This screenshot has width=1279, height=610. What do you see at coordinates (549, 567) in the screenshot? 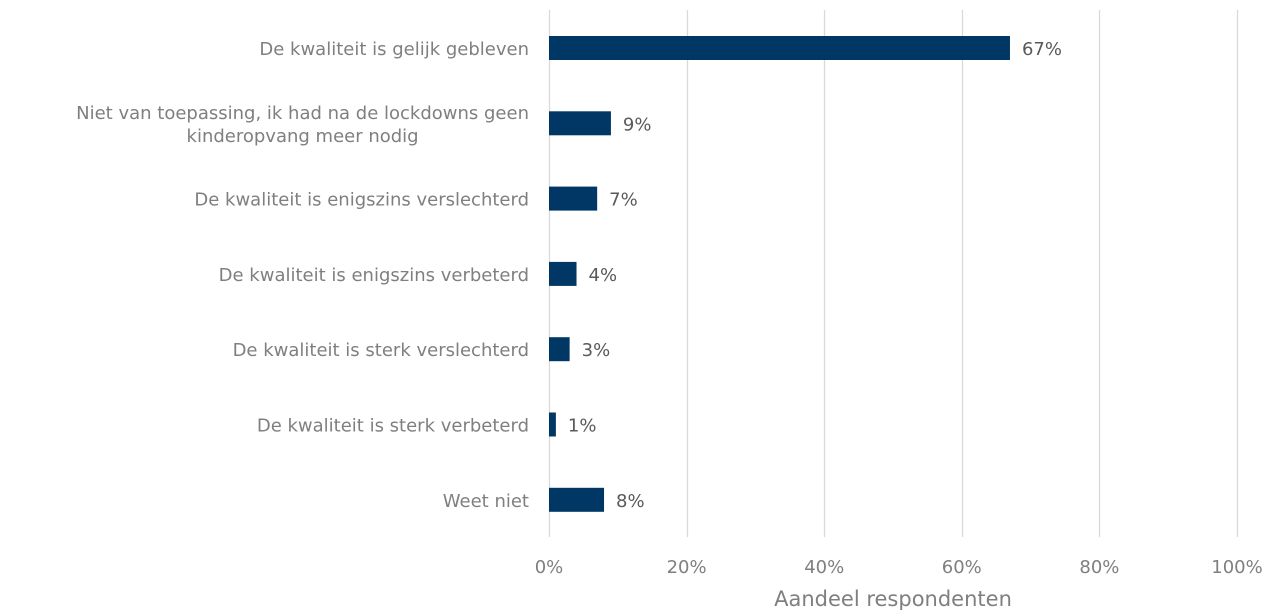
I see `x-tick-label: 0%` at bounding box center [549, 567].